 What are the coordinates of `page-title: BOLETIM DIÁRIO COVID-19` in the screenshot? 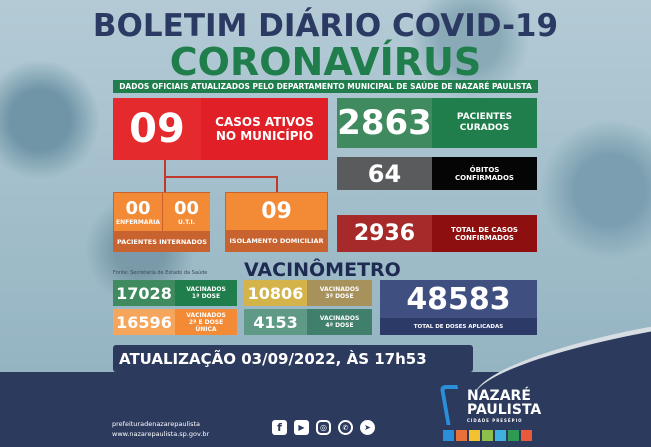 It's located at (325, 26).